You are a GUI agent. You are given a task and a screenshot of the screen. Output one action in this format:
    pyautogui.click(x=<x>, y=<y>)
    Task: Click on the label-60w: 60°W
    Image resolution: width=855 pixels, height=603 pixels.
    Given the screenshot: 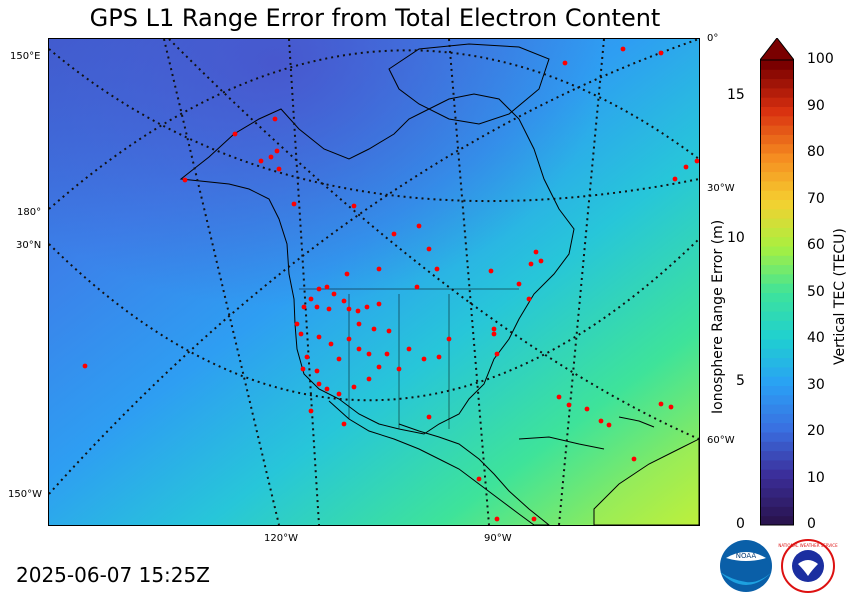 What is the action you would take?
    pyautogui.click(x=721, y=440)
    